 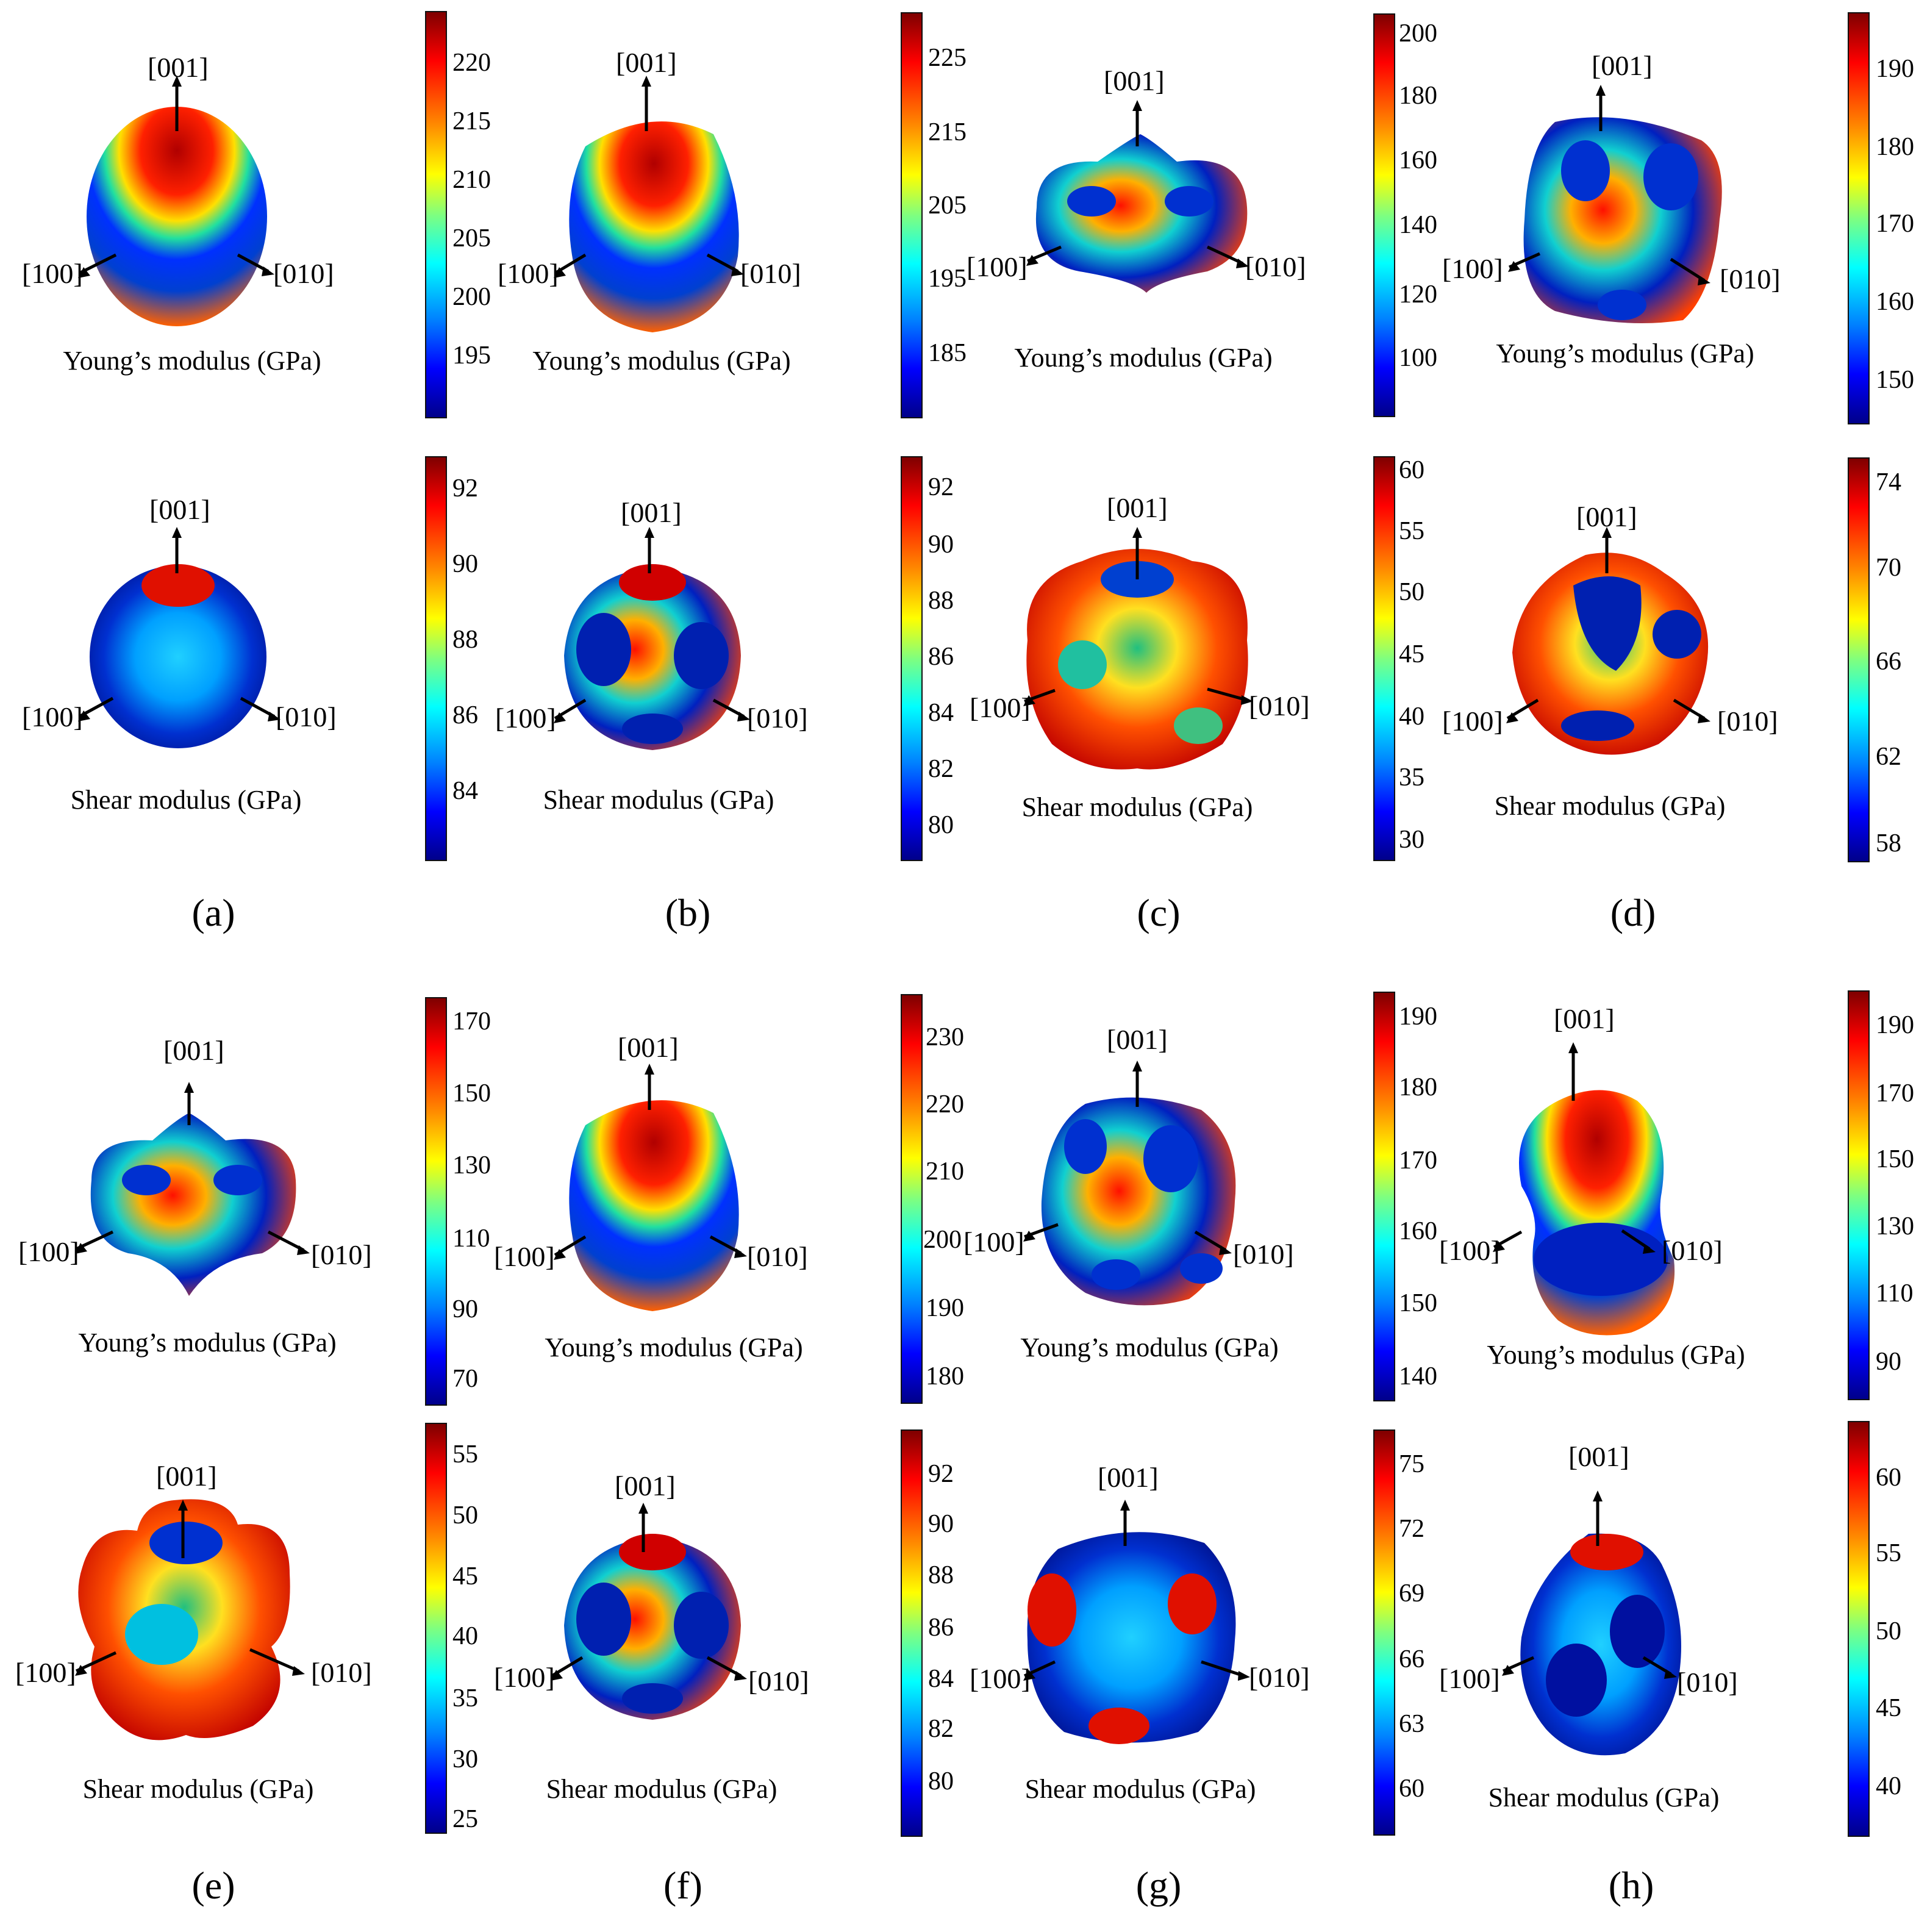 What do you see at coordinates (178, 656) in the screenshot?
I see `shear-surface-a` at bounding box center [178, 656].